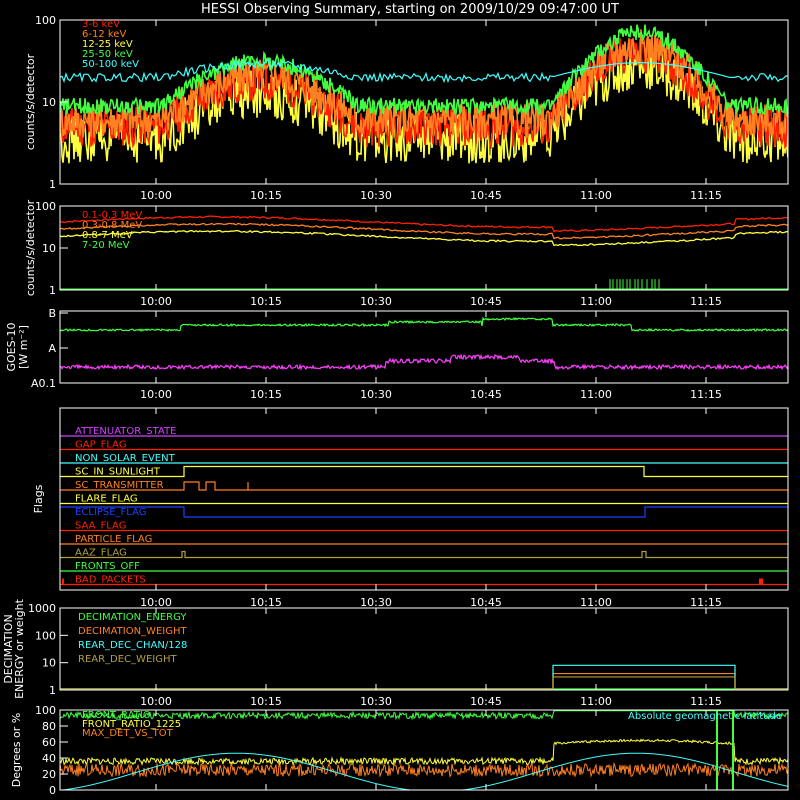  What do you see at coordinates (706, 602) in the screenshot?
I see `flags-xtick-label: 11:15` at bounding box center [706, 602].